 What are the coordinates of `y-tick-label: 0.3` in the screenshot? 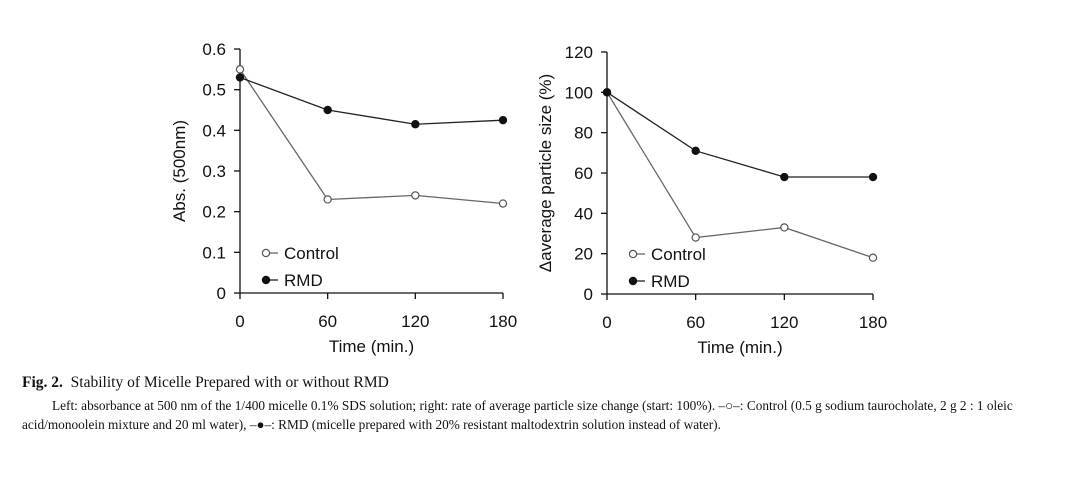 It's located at (214, 171).